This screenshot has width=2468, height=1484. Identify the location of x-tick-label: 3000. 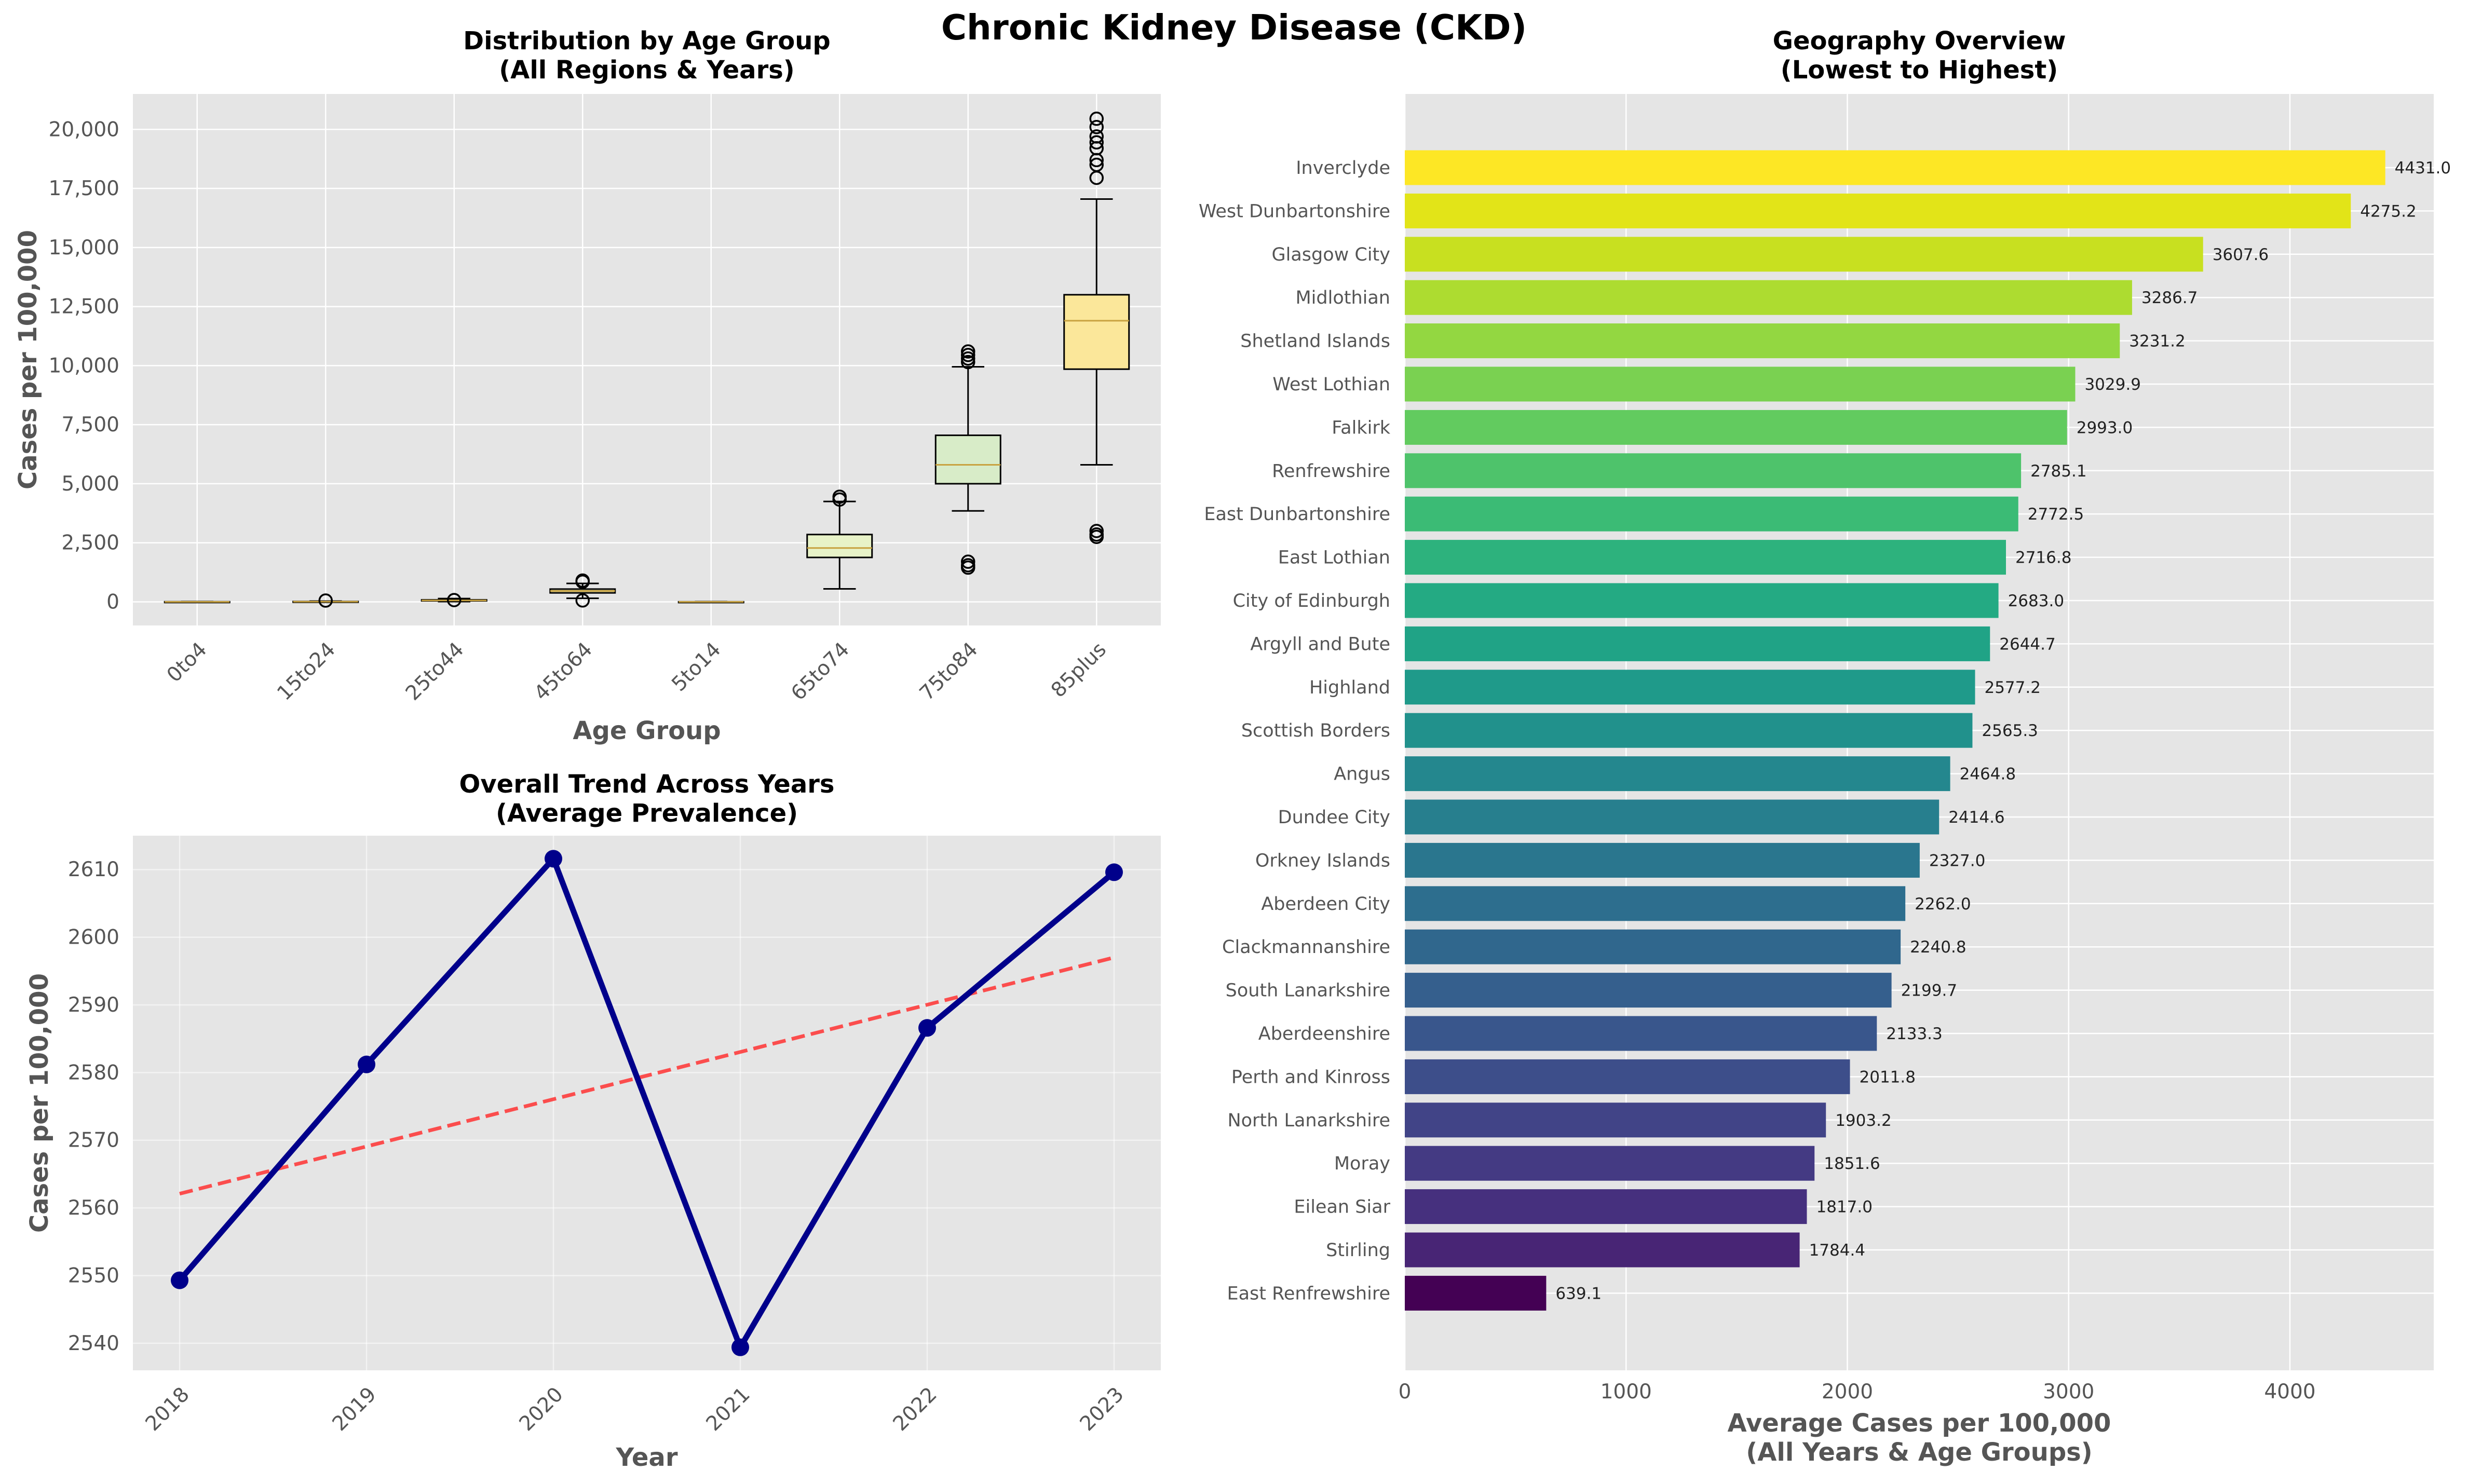
(2068, 1392).